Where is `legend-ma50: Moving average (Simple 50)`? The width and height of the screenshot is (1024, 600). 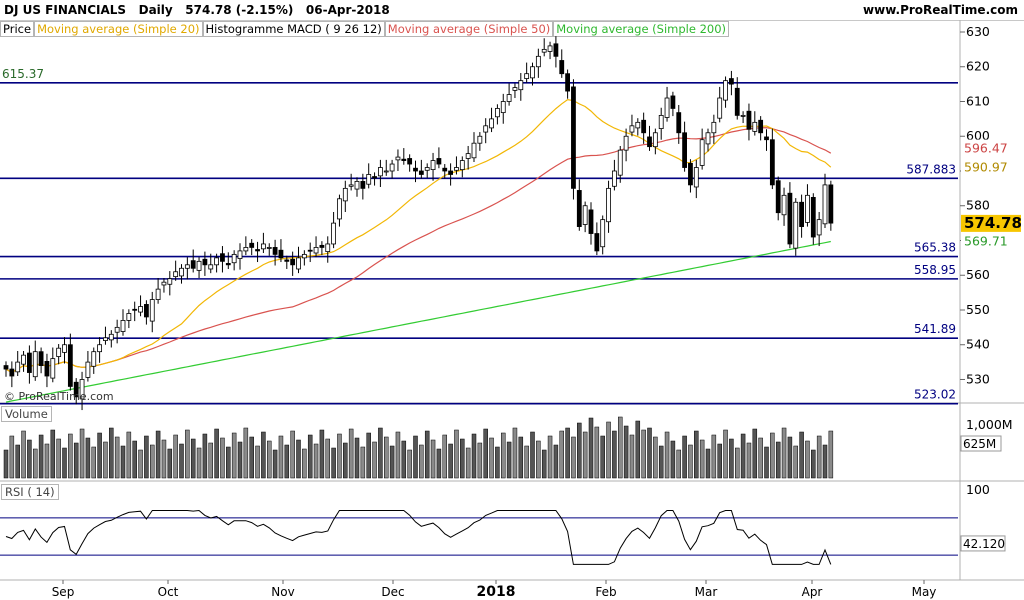 legend-ma50: Moving average (Simple 50) is located at coordinates (469, 29).